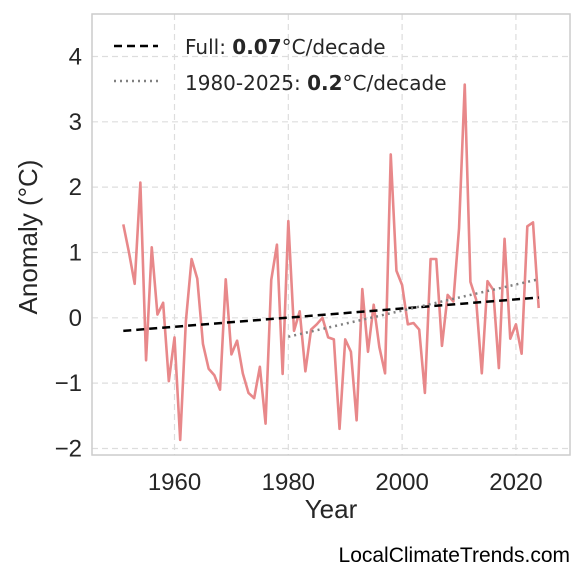 The image size is (585, 580). I want to click on x-tick-label: 1980, so click(288, 482).